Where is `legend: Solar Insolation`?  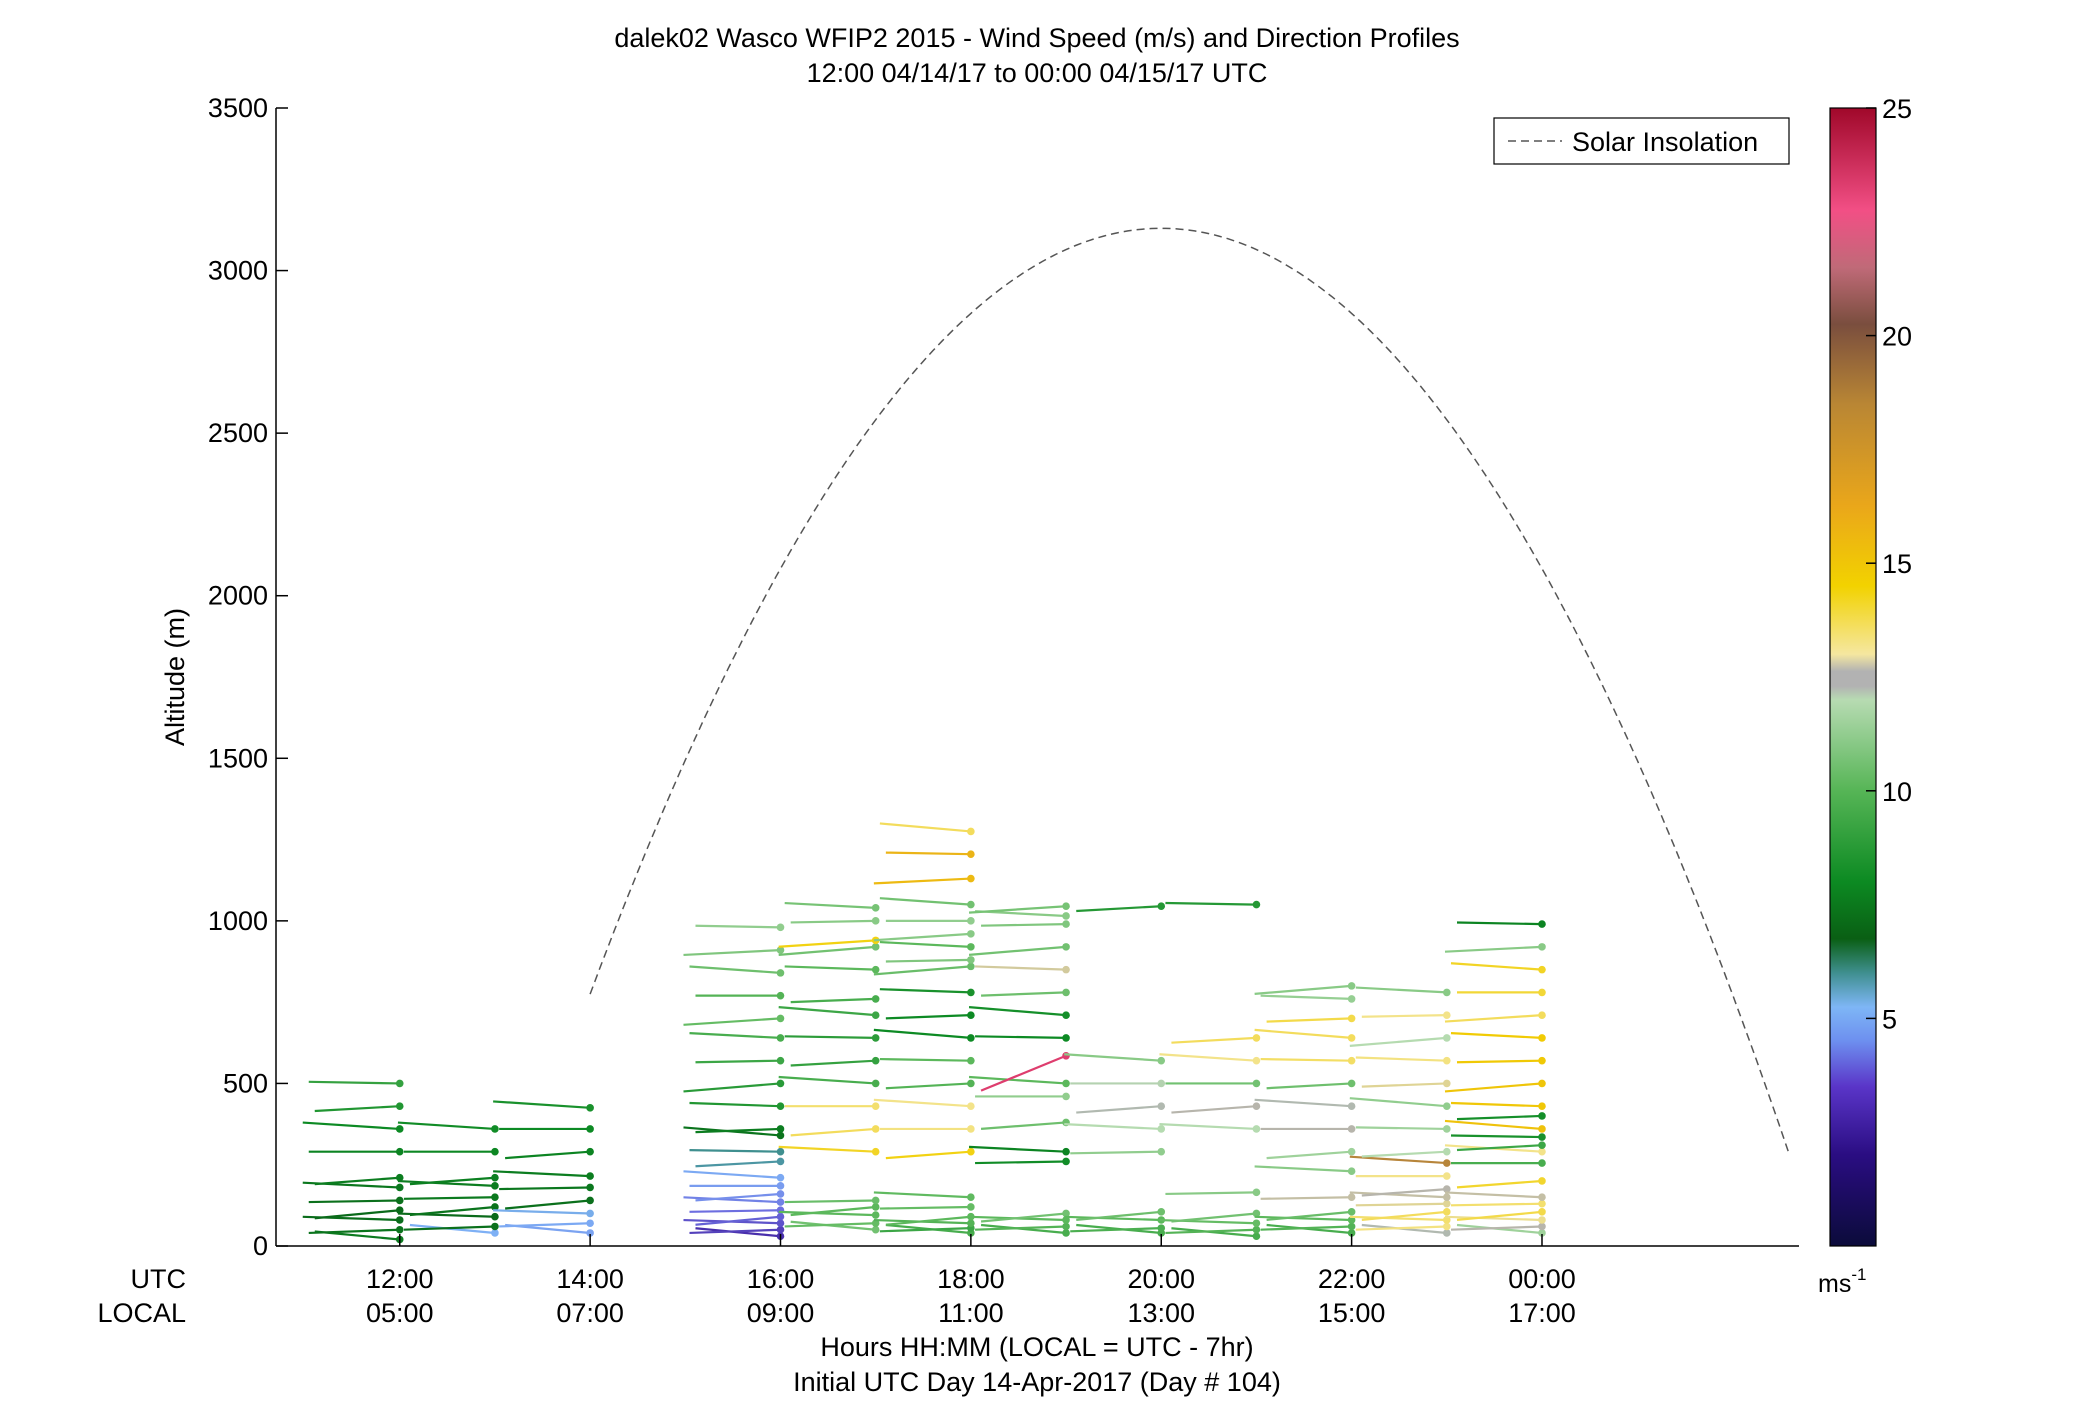
legend: Solar Insolation is located at coordinates (1641, 141).